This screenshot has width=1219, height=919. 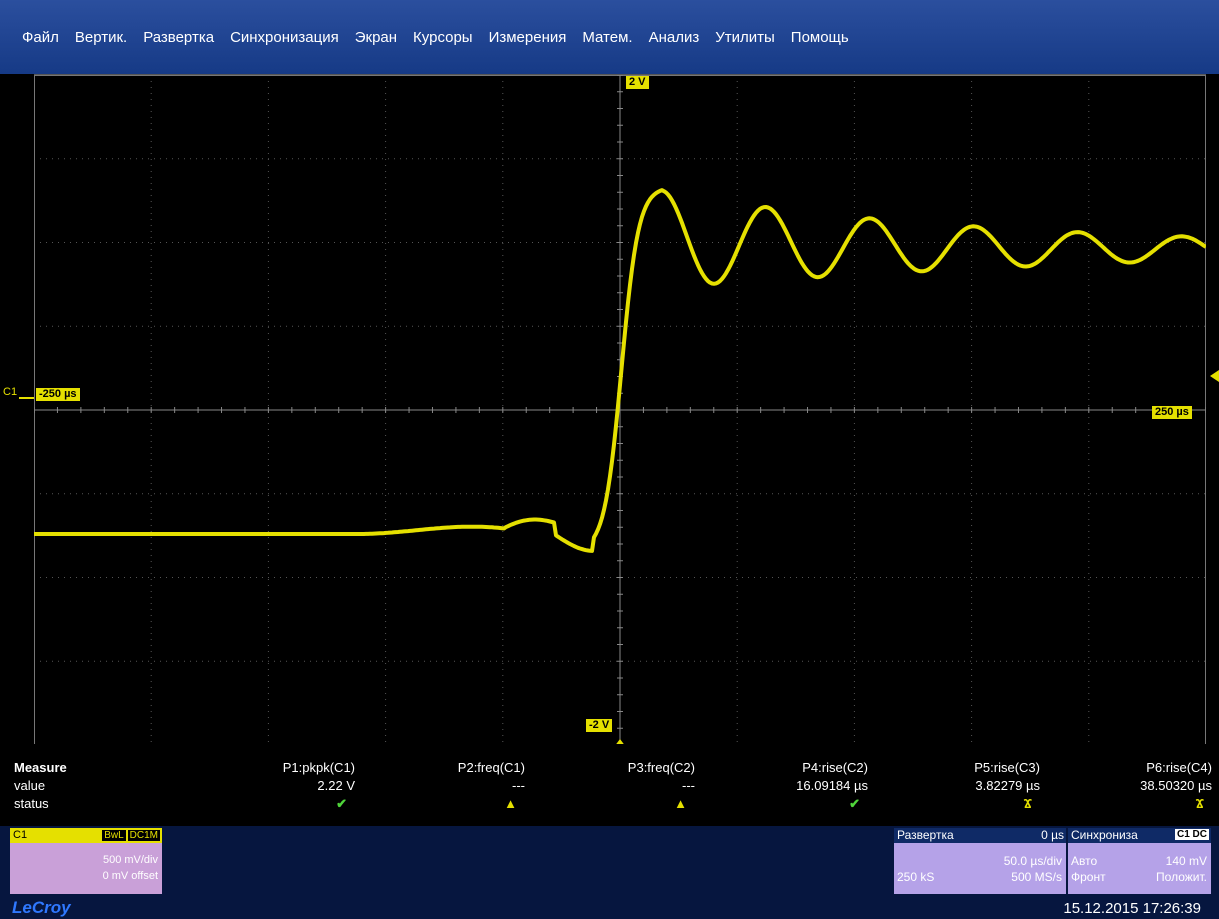 I want to click on trigger-source-badge: C1 DC, so click(x=1191, y=834).